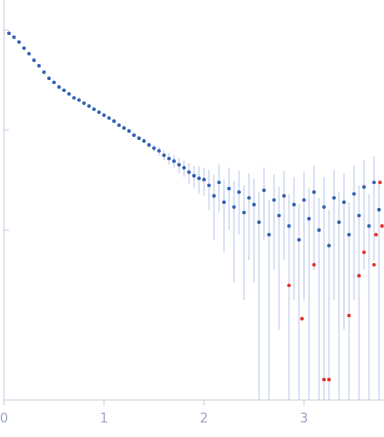 The height and width of the screenshot is (437, 384). Describe the element at coordinates (304, 419) in the screenshot. I see `x-tick-label: 3` at that location.